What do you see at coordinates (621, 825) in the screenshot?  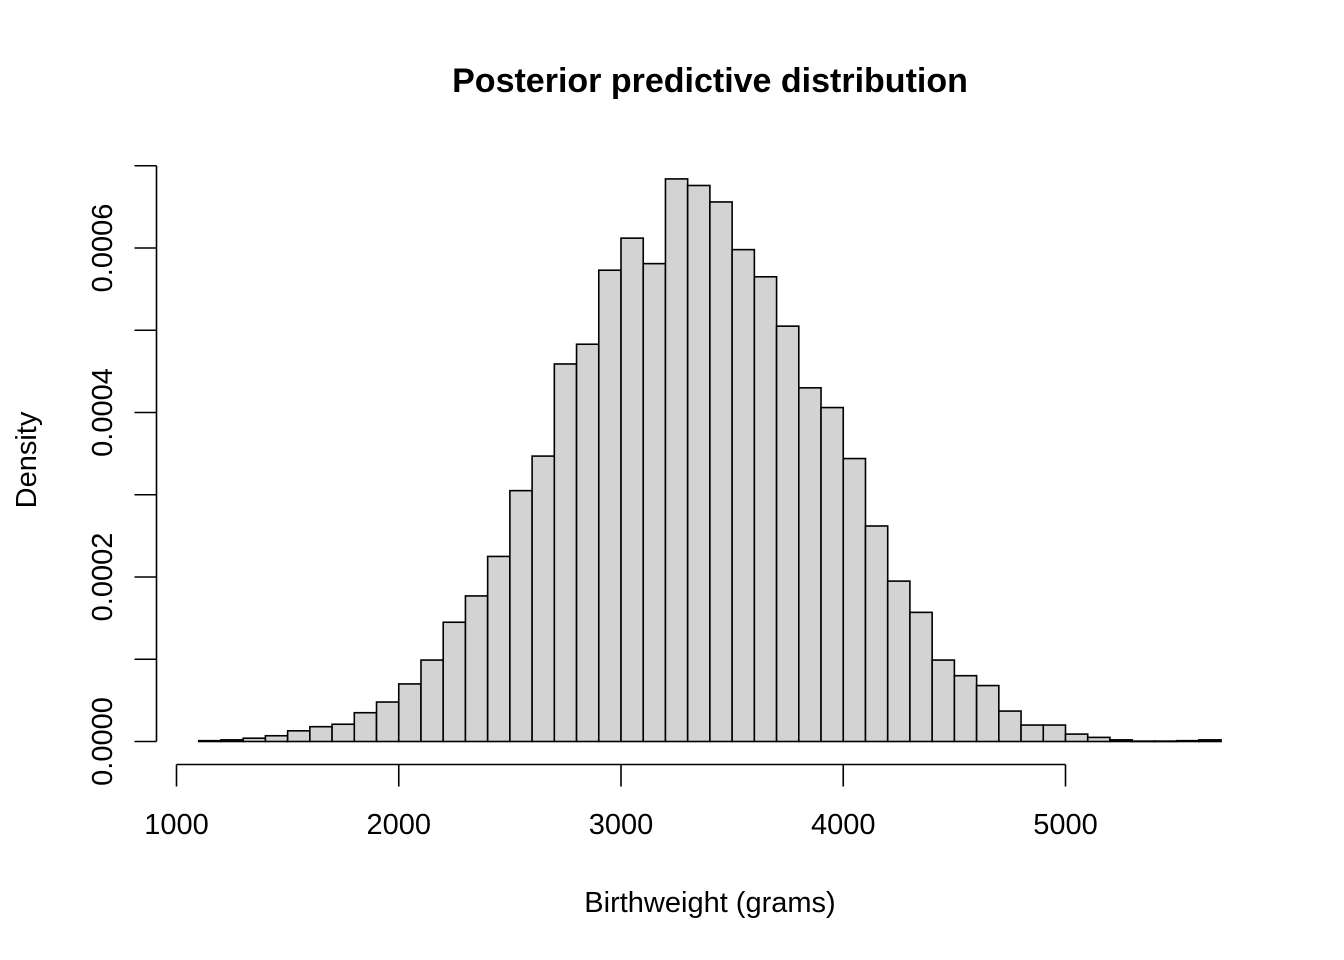 I see `x-tick-label: 3000` at bounding box center [621, 825].